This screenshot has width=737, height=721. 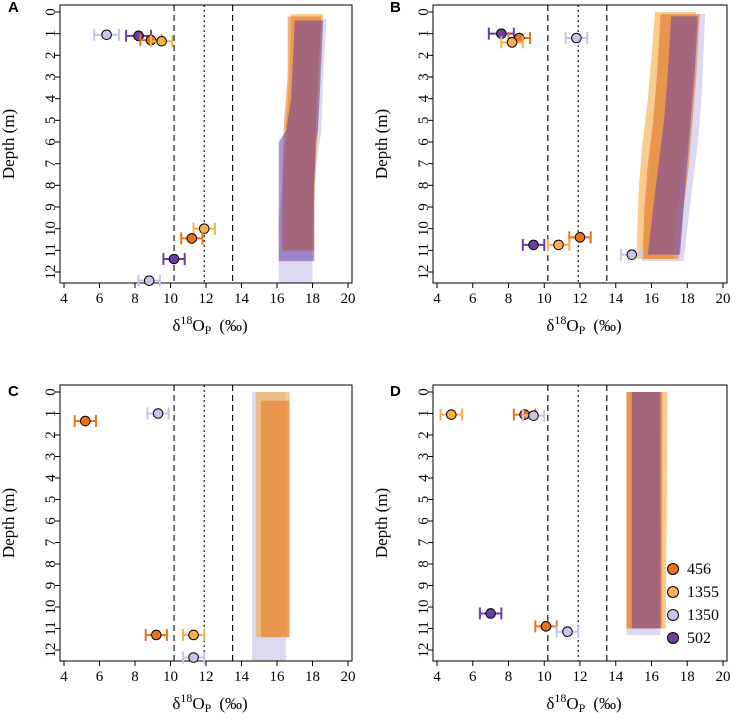 What do you see at coordinates (424, 207) in the screenshot?
I see `y-tick-label: 9` at bounding box center [424, 207].